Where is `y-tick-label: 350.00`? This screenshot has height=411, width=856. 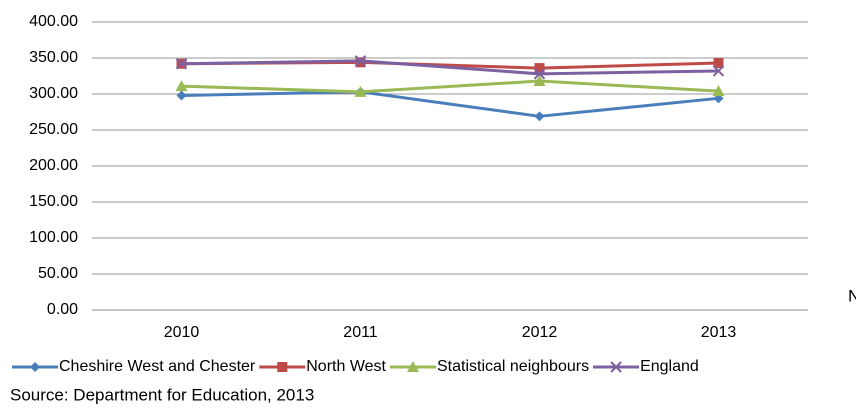
y-tick-label: 350.00 is located at coordinates (53, 57).